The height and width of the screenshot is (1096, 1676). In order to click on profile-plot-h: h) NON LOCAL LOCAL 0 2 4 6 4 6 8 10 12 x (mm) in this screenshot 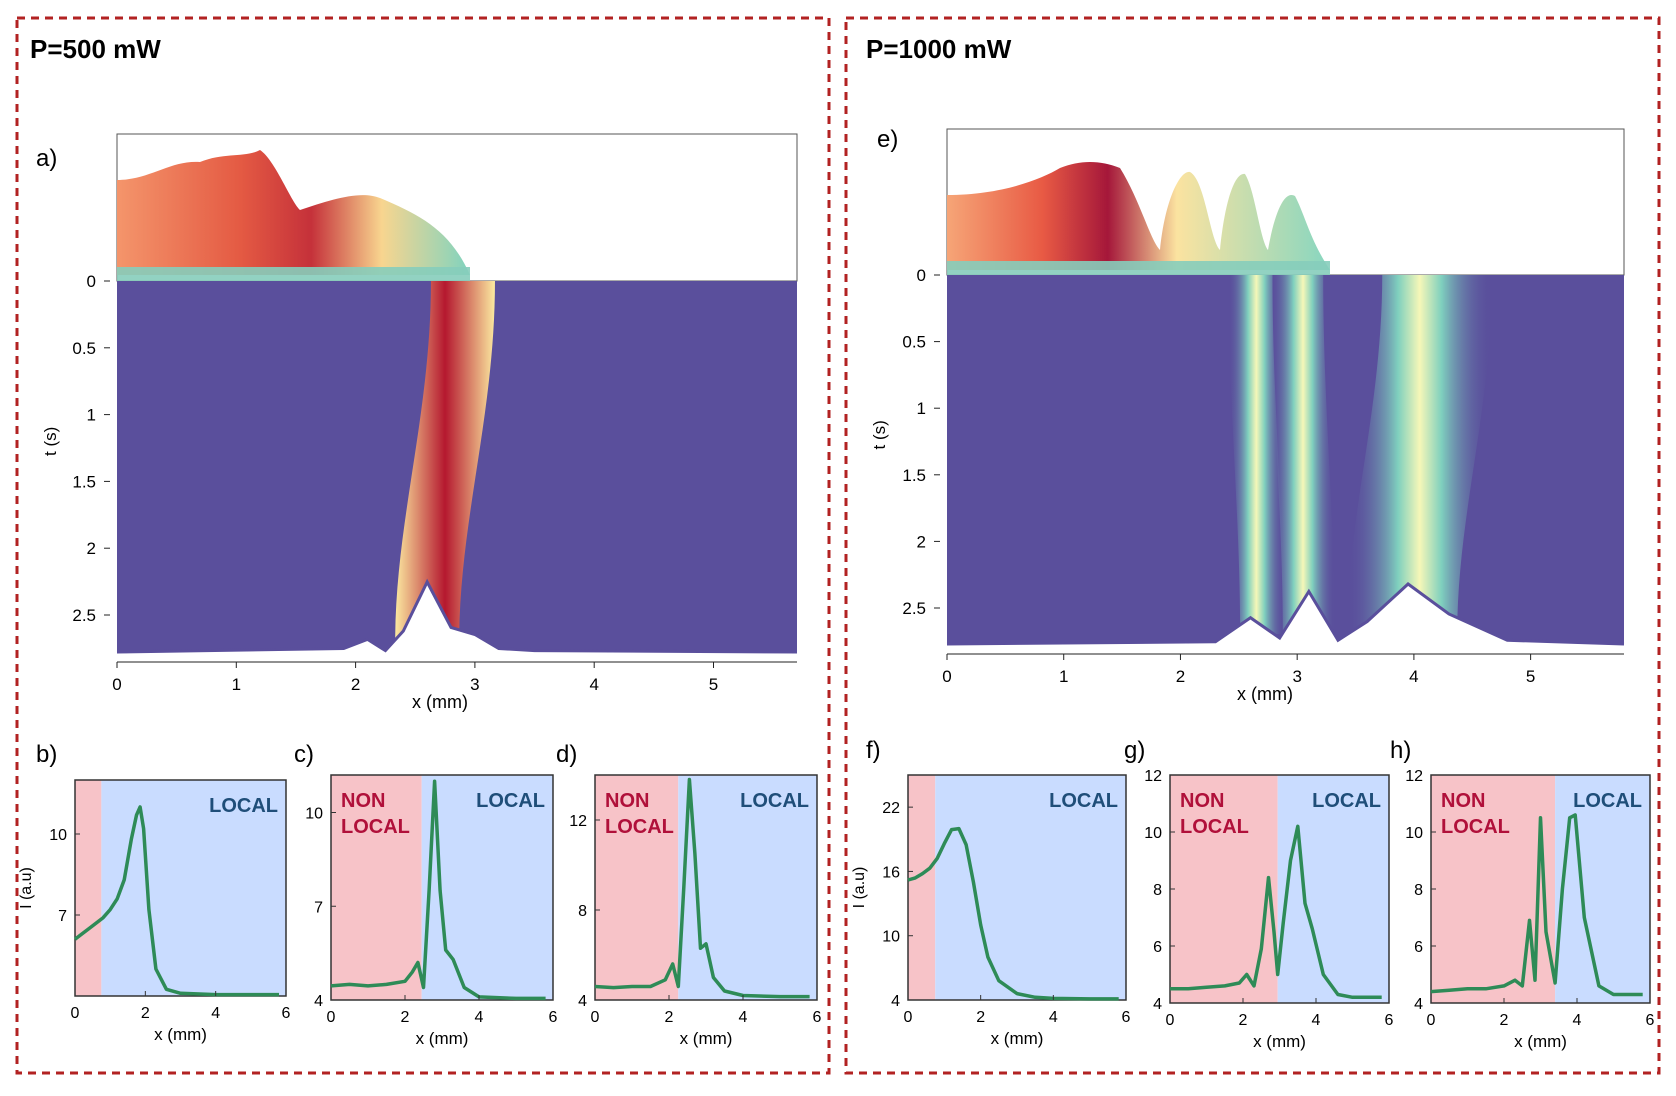, I will do `click(1522, 894)`.